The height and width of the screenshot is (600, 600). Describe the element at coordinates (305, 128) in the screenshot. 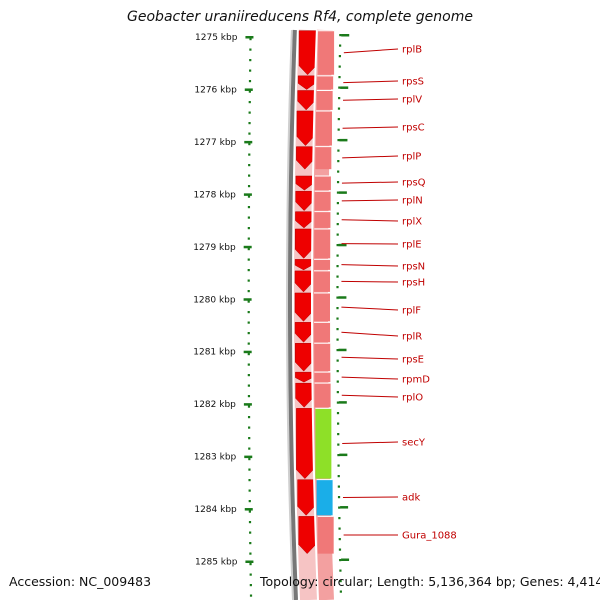

I see `cds-arrow-rpsC` at that location.